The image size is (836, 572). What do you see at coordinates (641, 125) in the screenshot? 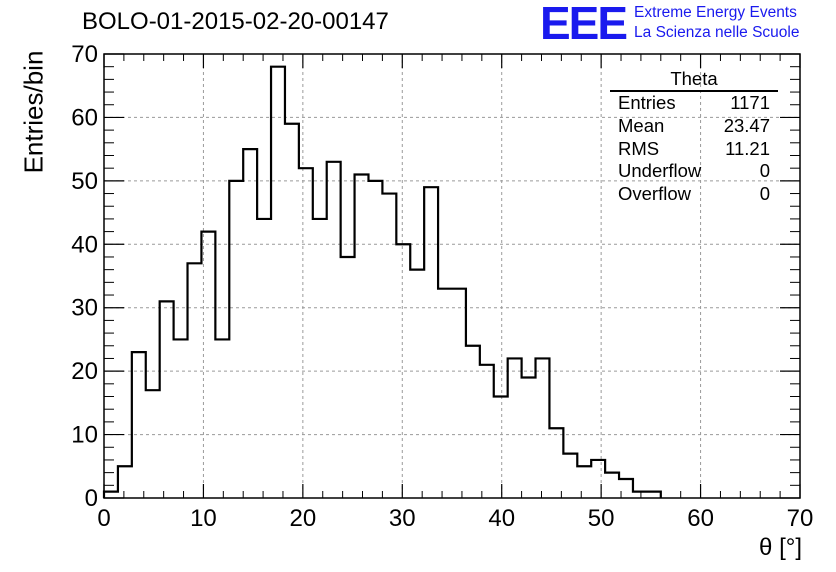
I see `stat-label: Mean` at bounding box center [641, 125].